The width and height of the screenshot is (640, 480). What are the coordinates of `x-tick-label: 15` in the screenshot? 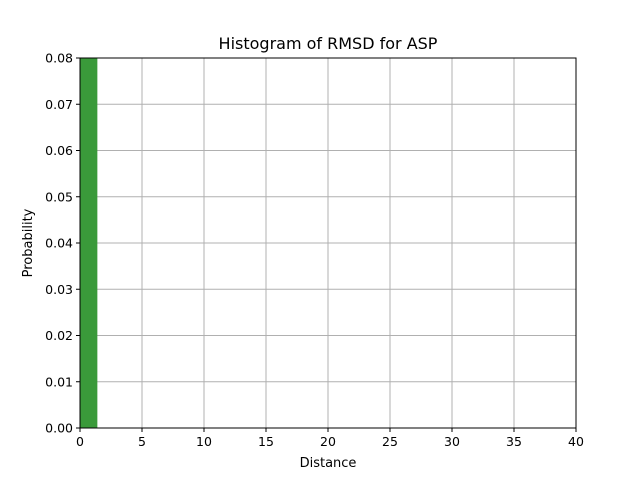 It's located at (266, 441).